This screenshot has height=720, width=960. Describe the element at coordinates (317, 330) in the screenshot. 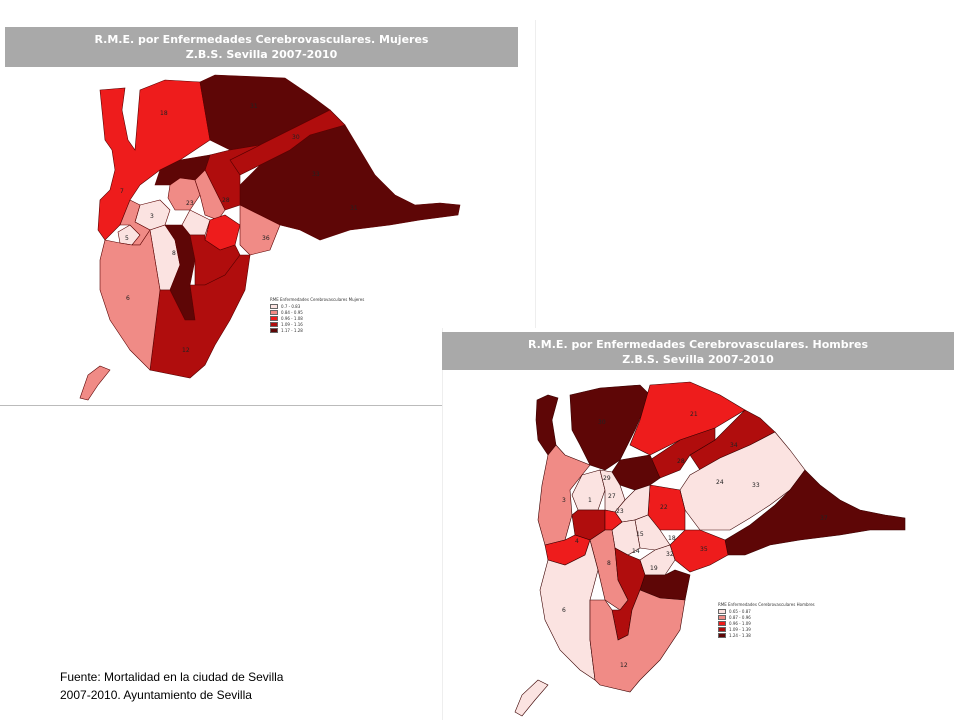

I see `women-legend-item: 1.17 - 1.28` at that location.